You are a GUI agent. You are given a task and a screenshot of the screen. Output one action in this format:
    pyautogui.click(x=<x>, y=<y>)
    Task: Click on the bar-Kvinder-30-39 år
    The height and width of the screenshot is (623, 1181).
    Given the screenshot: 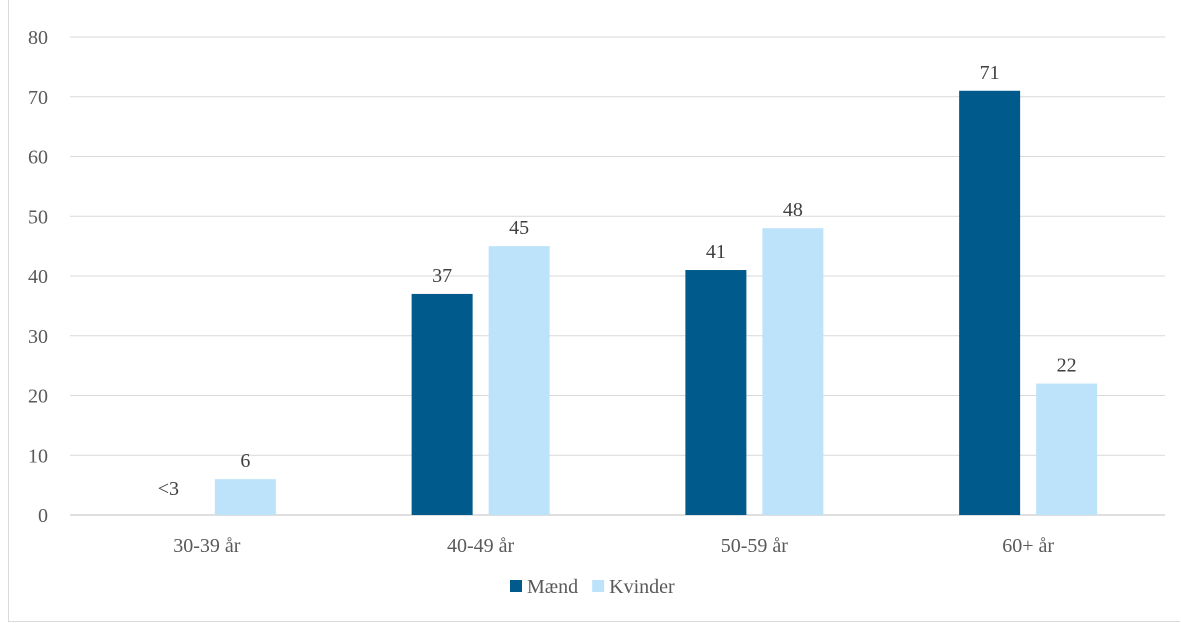 What is the action you would take?
    pyautogui.click(x=245, y=497)
    